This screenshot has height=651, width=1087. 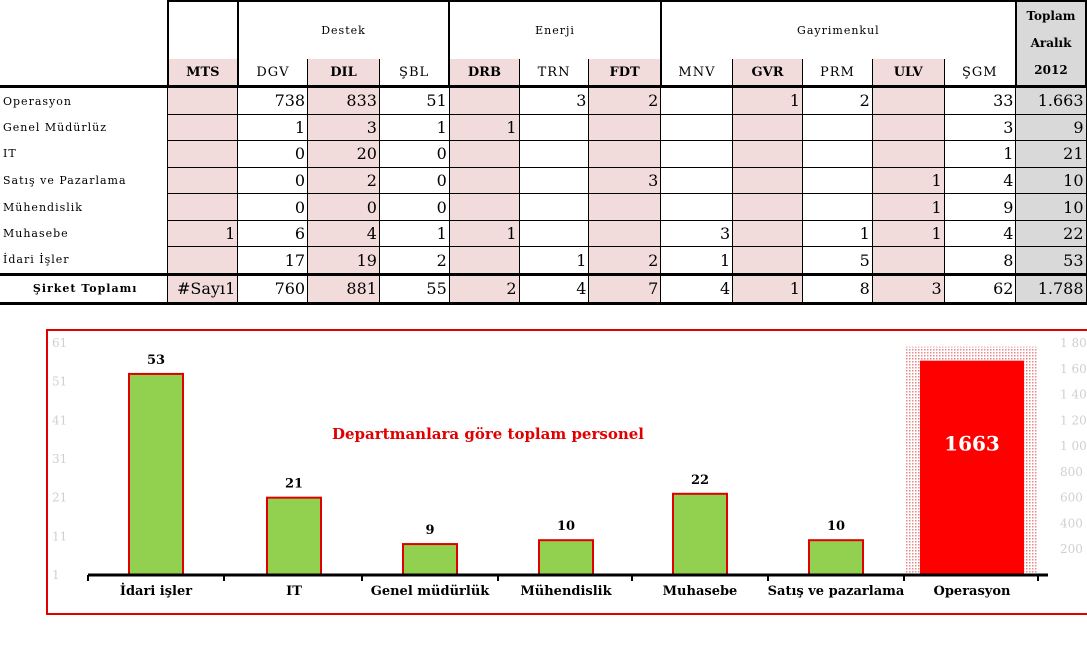 I want to click on total-cell: 22, so click(x=1051, y=233).